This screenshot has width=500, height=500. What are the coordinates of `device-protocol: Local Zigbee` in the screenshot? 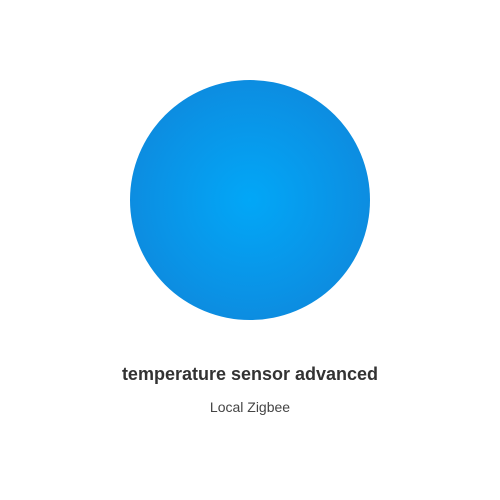 It's located at (250, 407).